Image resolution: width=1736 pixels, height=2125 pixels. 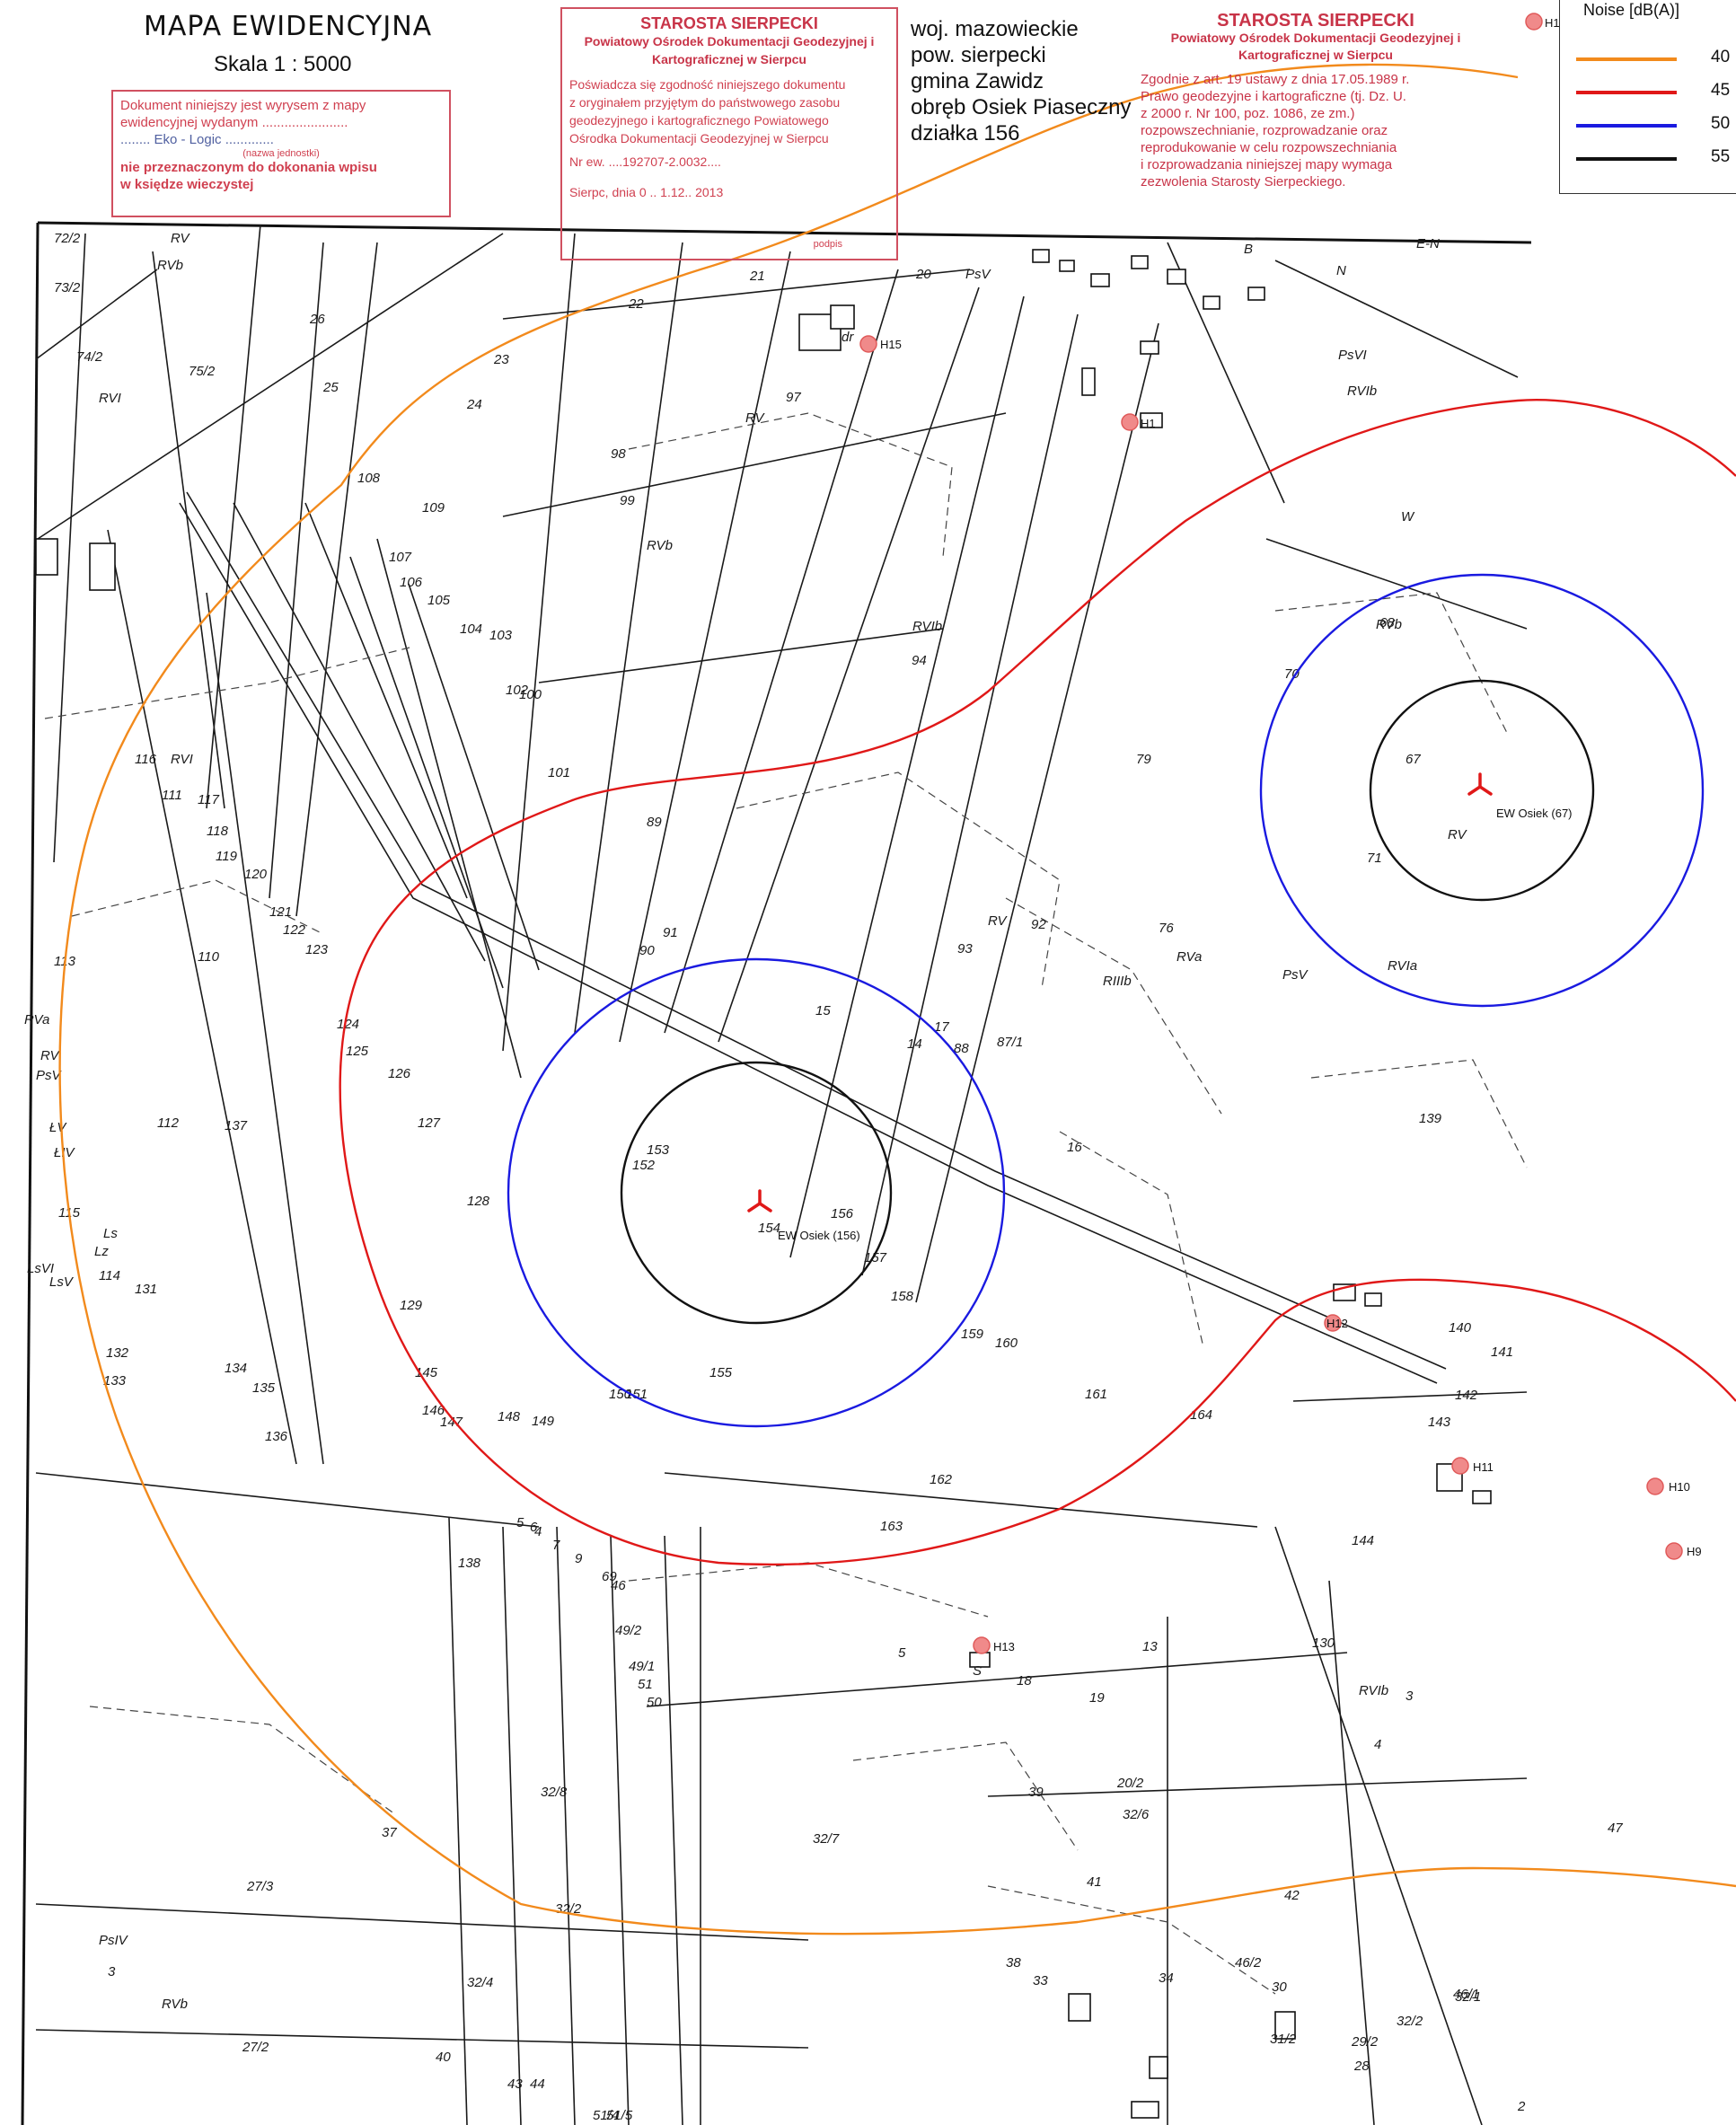 I want to click on noise-legend: Noise [dB(A)] 40 45 50 55, so click(x=1648, y=97).